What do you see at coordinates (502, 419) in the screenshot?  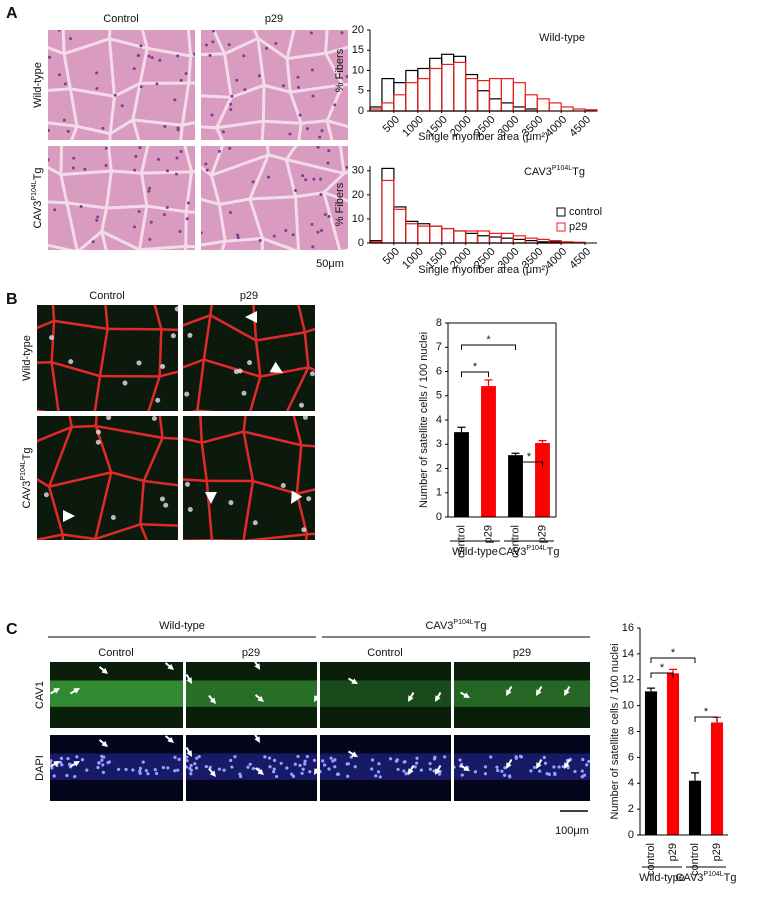 I see `frame` at bounding box center [502, 419].